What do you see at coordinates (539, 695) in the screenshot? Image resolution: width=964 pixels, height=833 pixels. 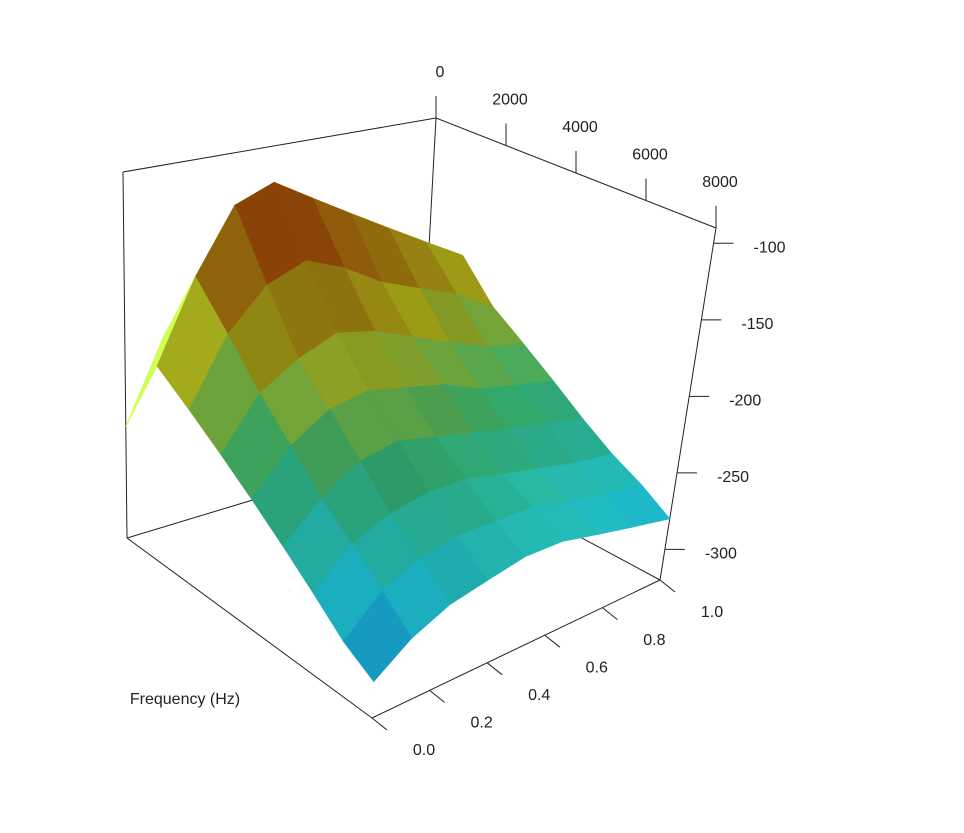 I see `y-tick-label: 0.4` at bounding box center [539, 695].